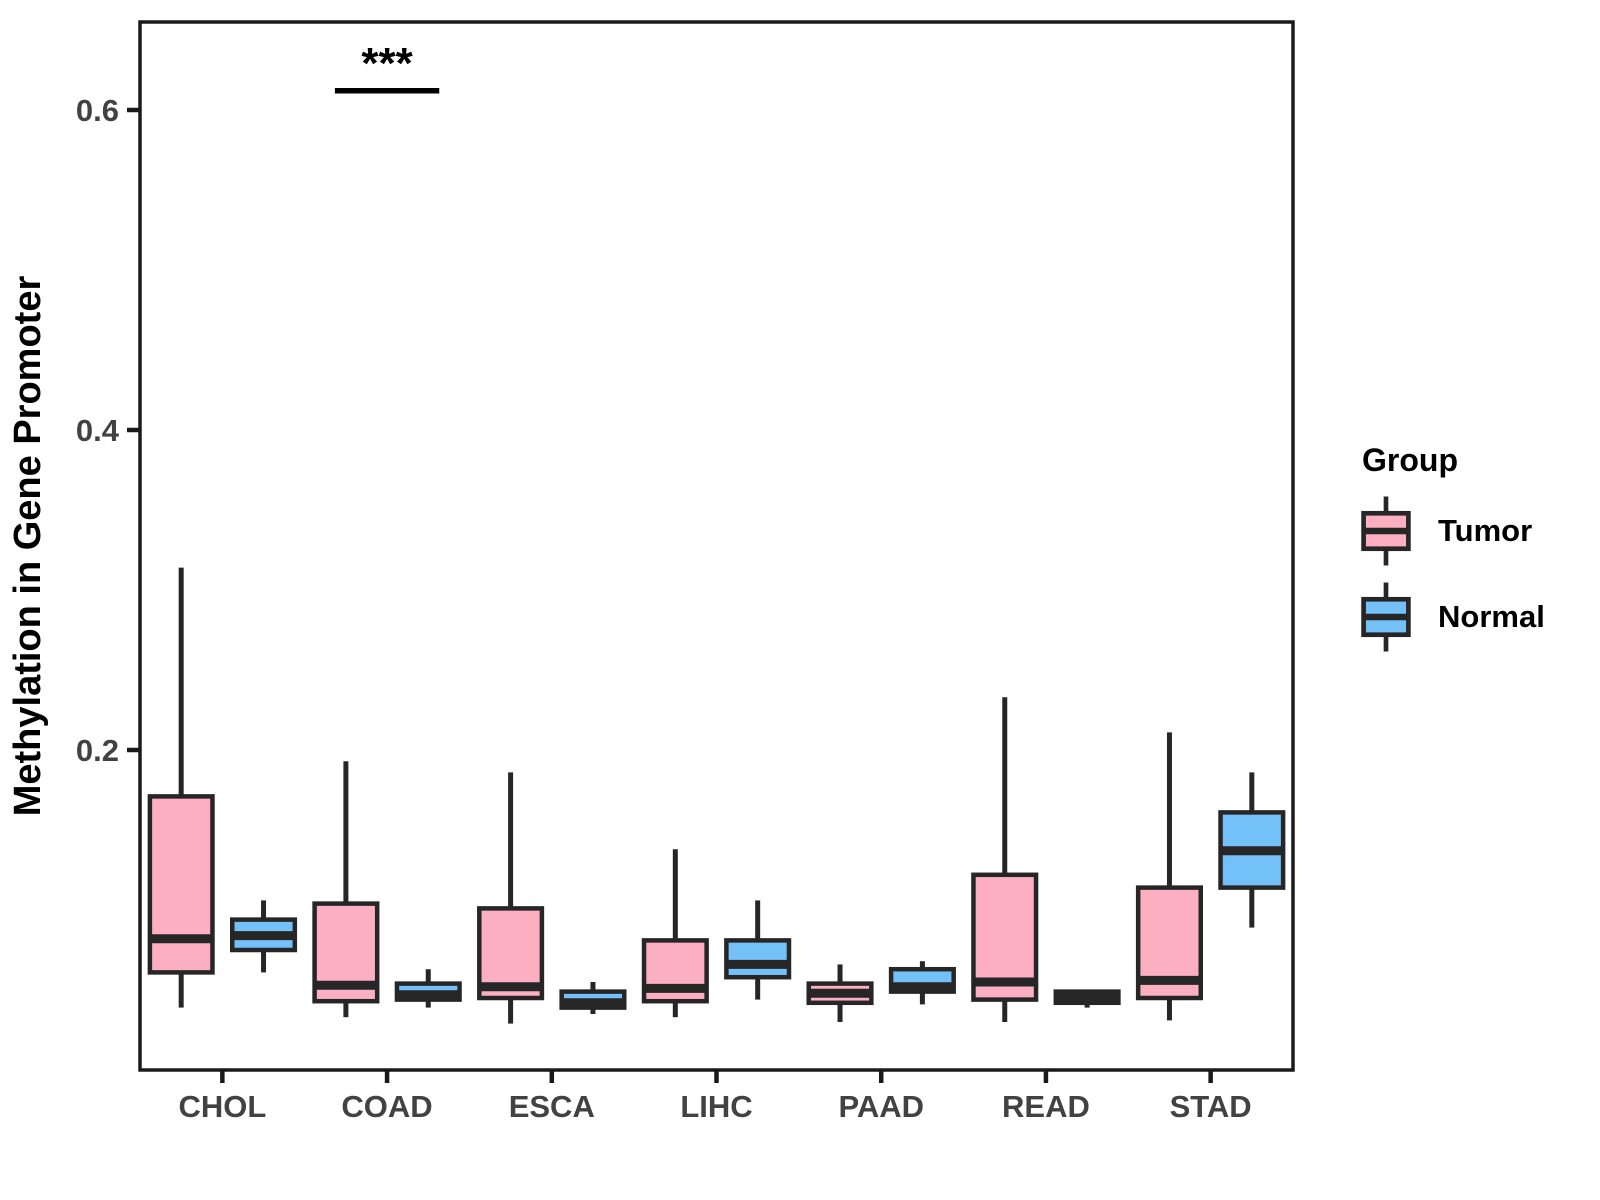 The width and height of the screenshot is (1600, 1200). Describe the element at coordinates (387, 63) in the screenshot. I see `significance-label-coad: ***` at that location.